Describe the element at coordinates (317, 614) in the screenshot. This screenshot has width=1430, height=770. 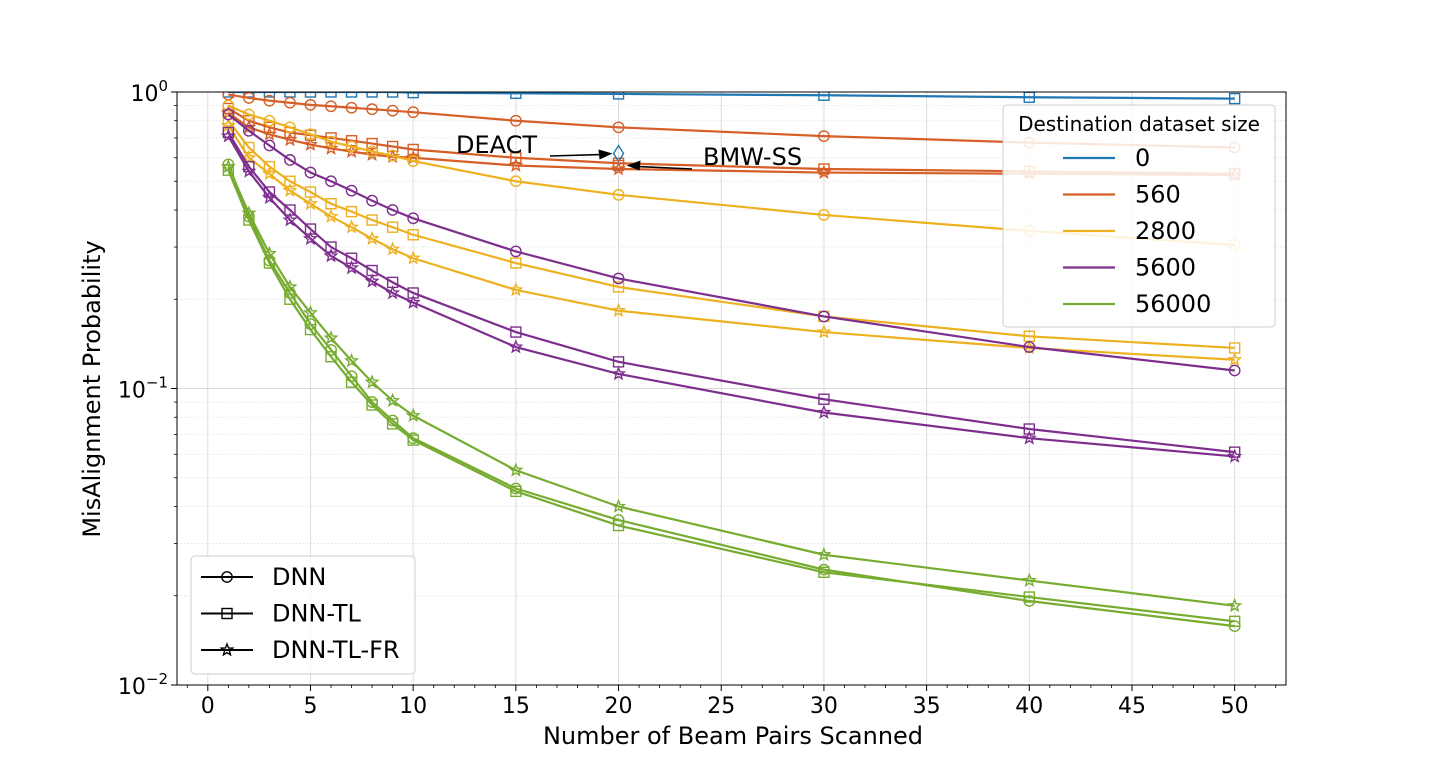
I see `legend-label-dnn-tl: DNN-TL` at that location.